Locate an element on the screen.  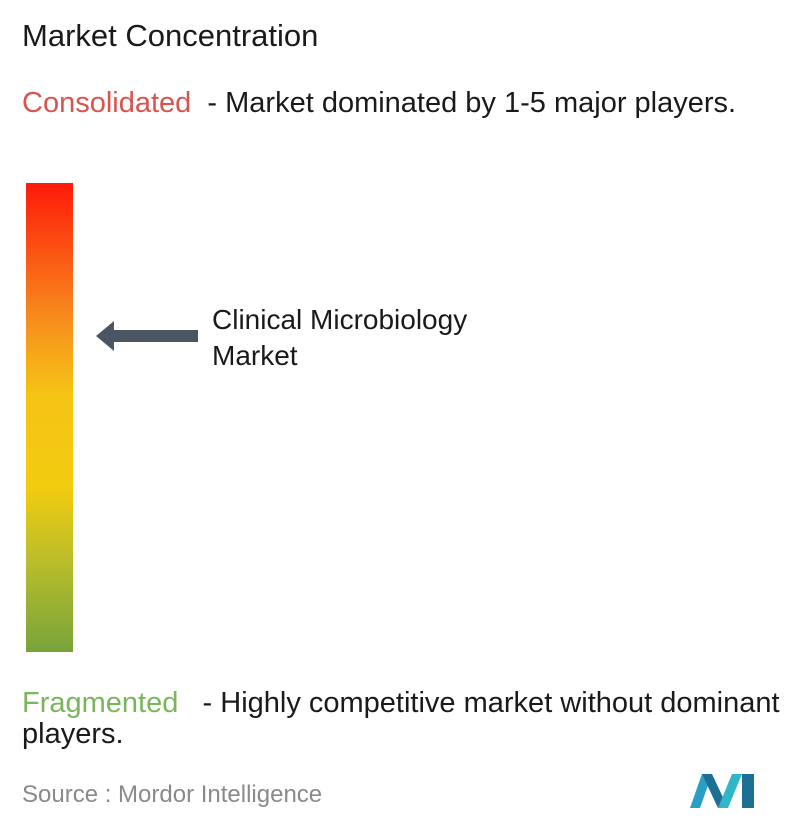
logo is located at coordinates (722, 791).